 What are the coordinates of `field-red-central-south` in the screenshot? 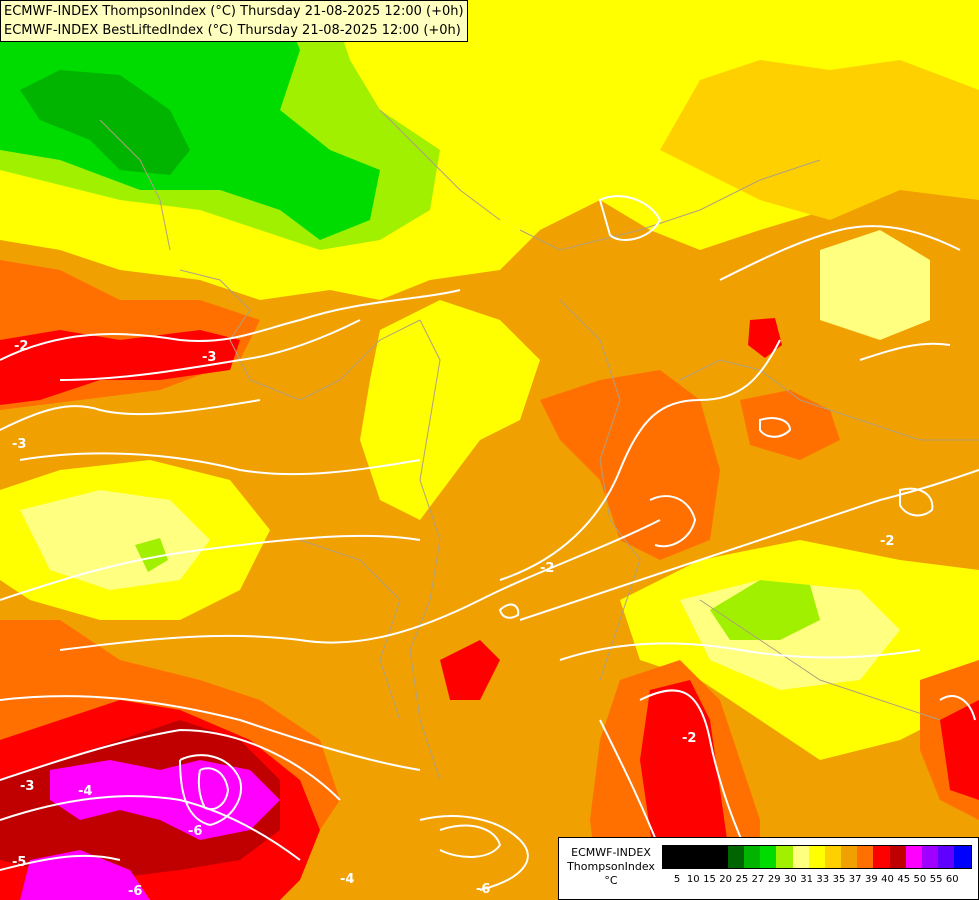 It's located at (470, 670).